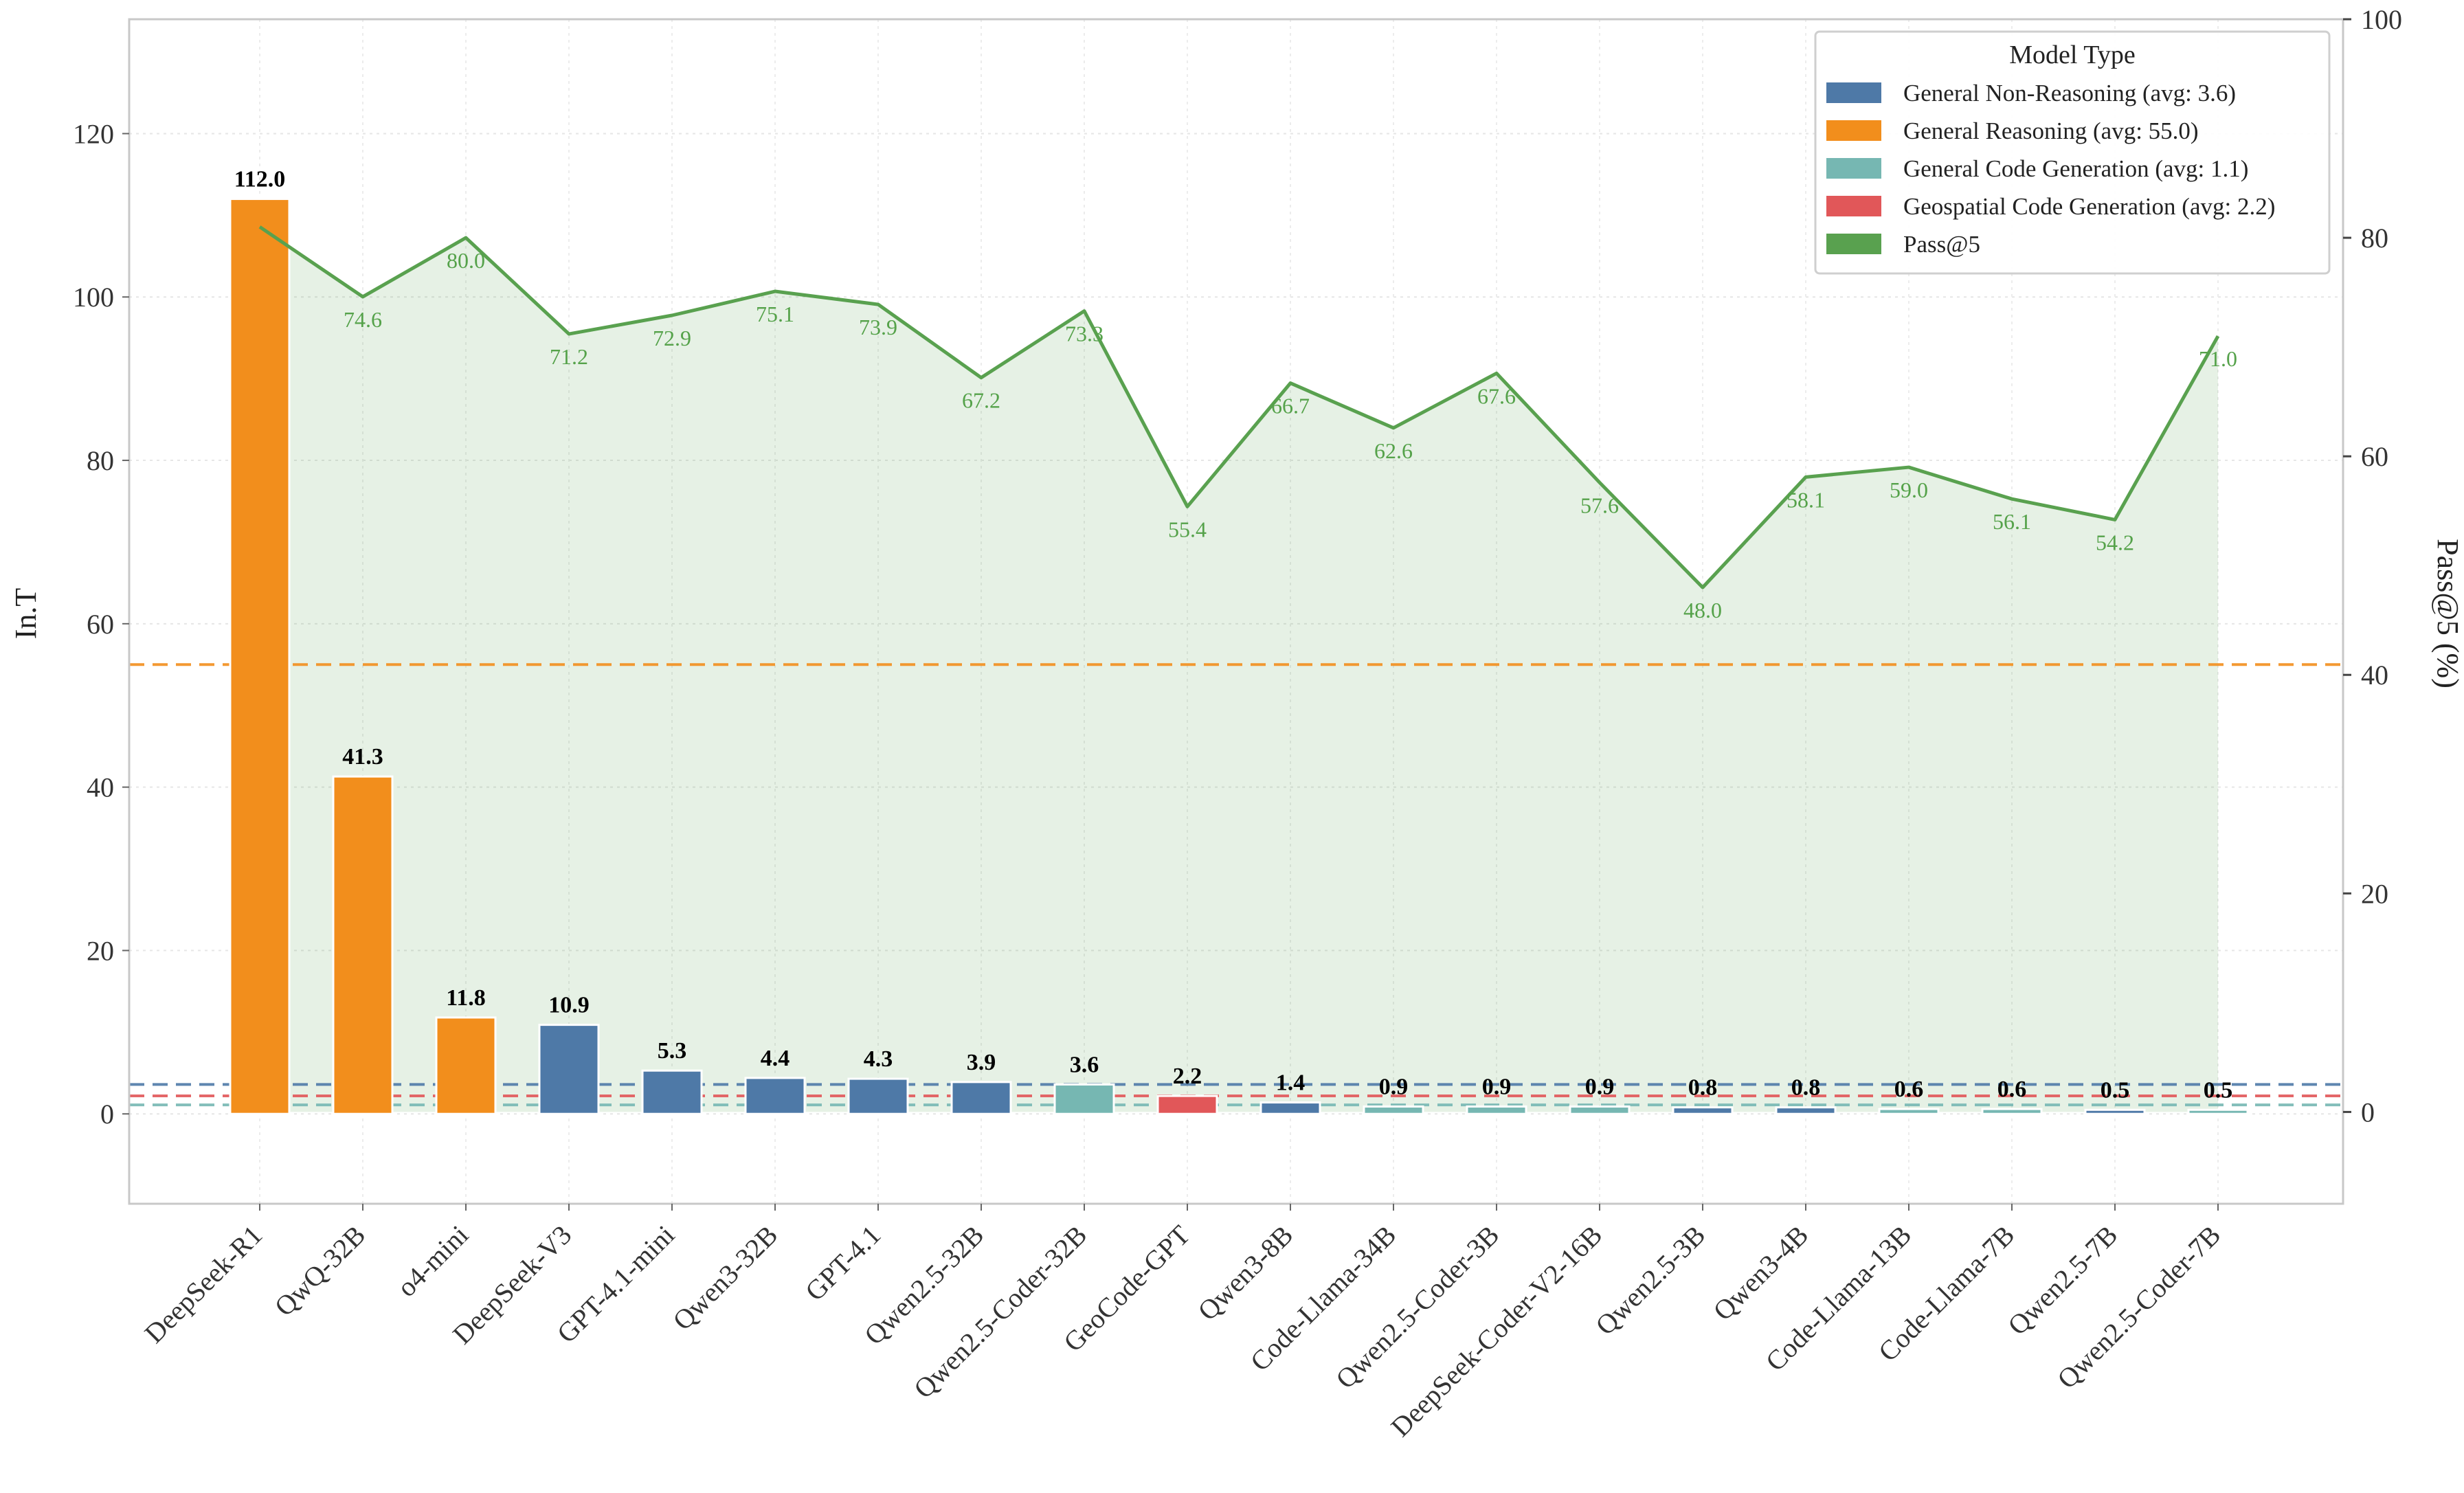  What do you see at coordinates (101, 460) in the screenshot?
I see `y-tick-label: 80` at bounding box center [101, 460].